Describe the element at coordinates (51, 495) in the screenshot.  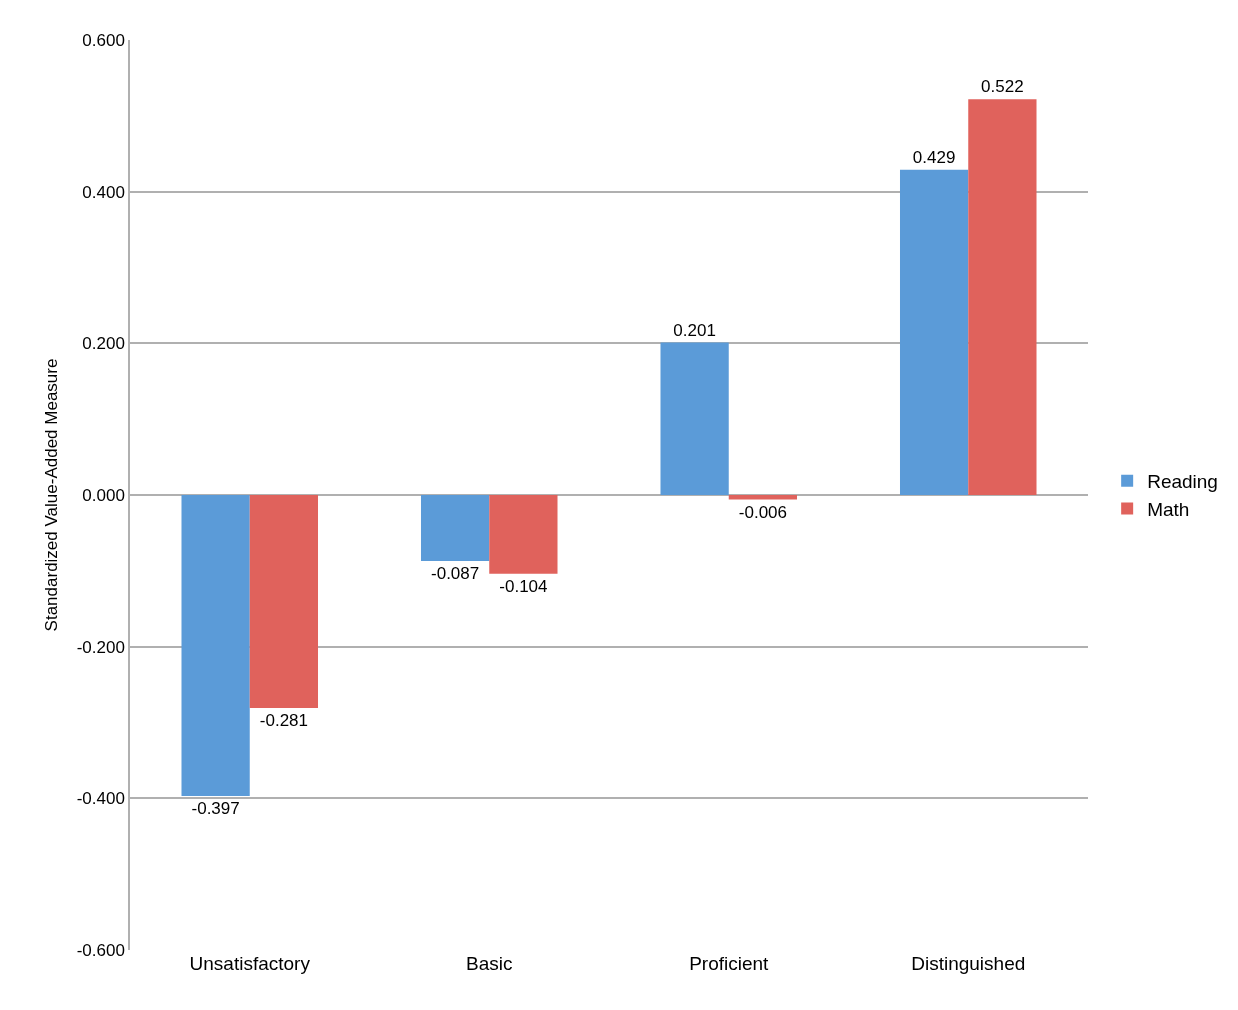
I see `y-axis-title: Standardized Value-Added Measure` at that location.